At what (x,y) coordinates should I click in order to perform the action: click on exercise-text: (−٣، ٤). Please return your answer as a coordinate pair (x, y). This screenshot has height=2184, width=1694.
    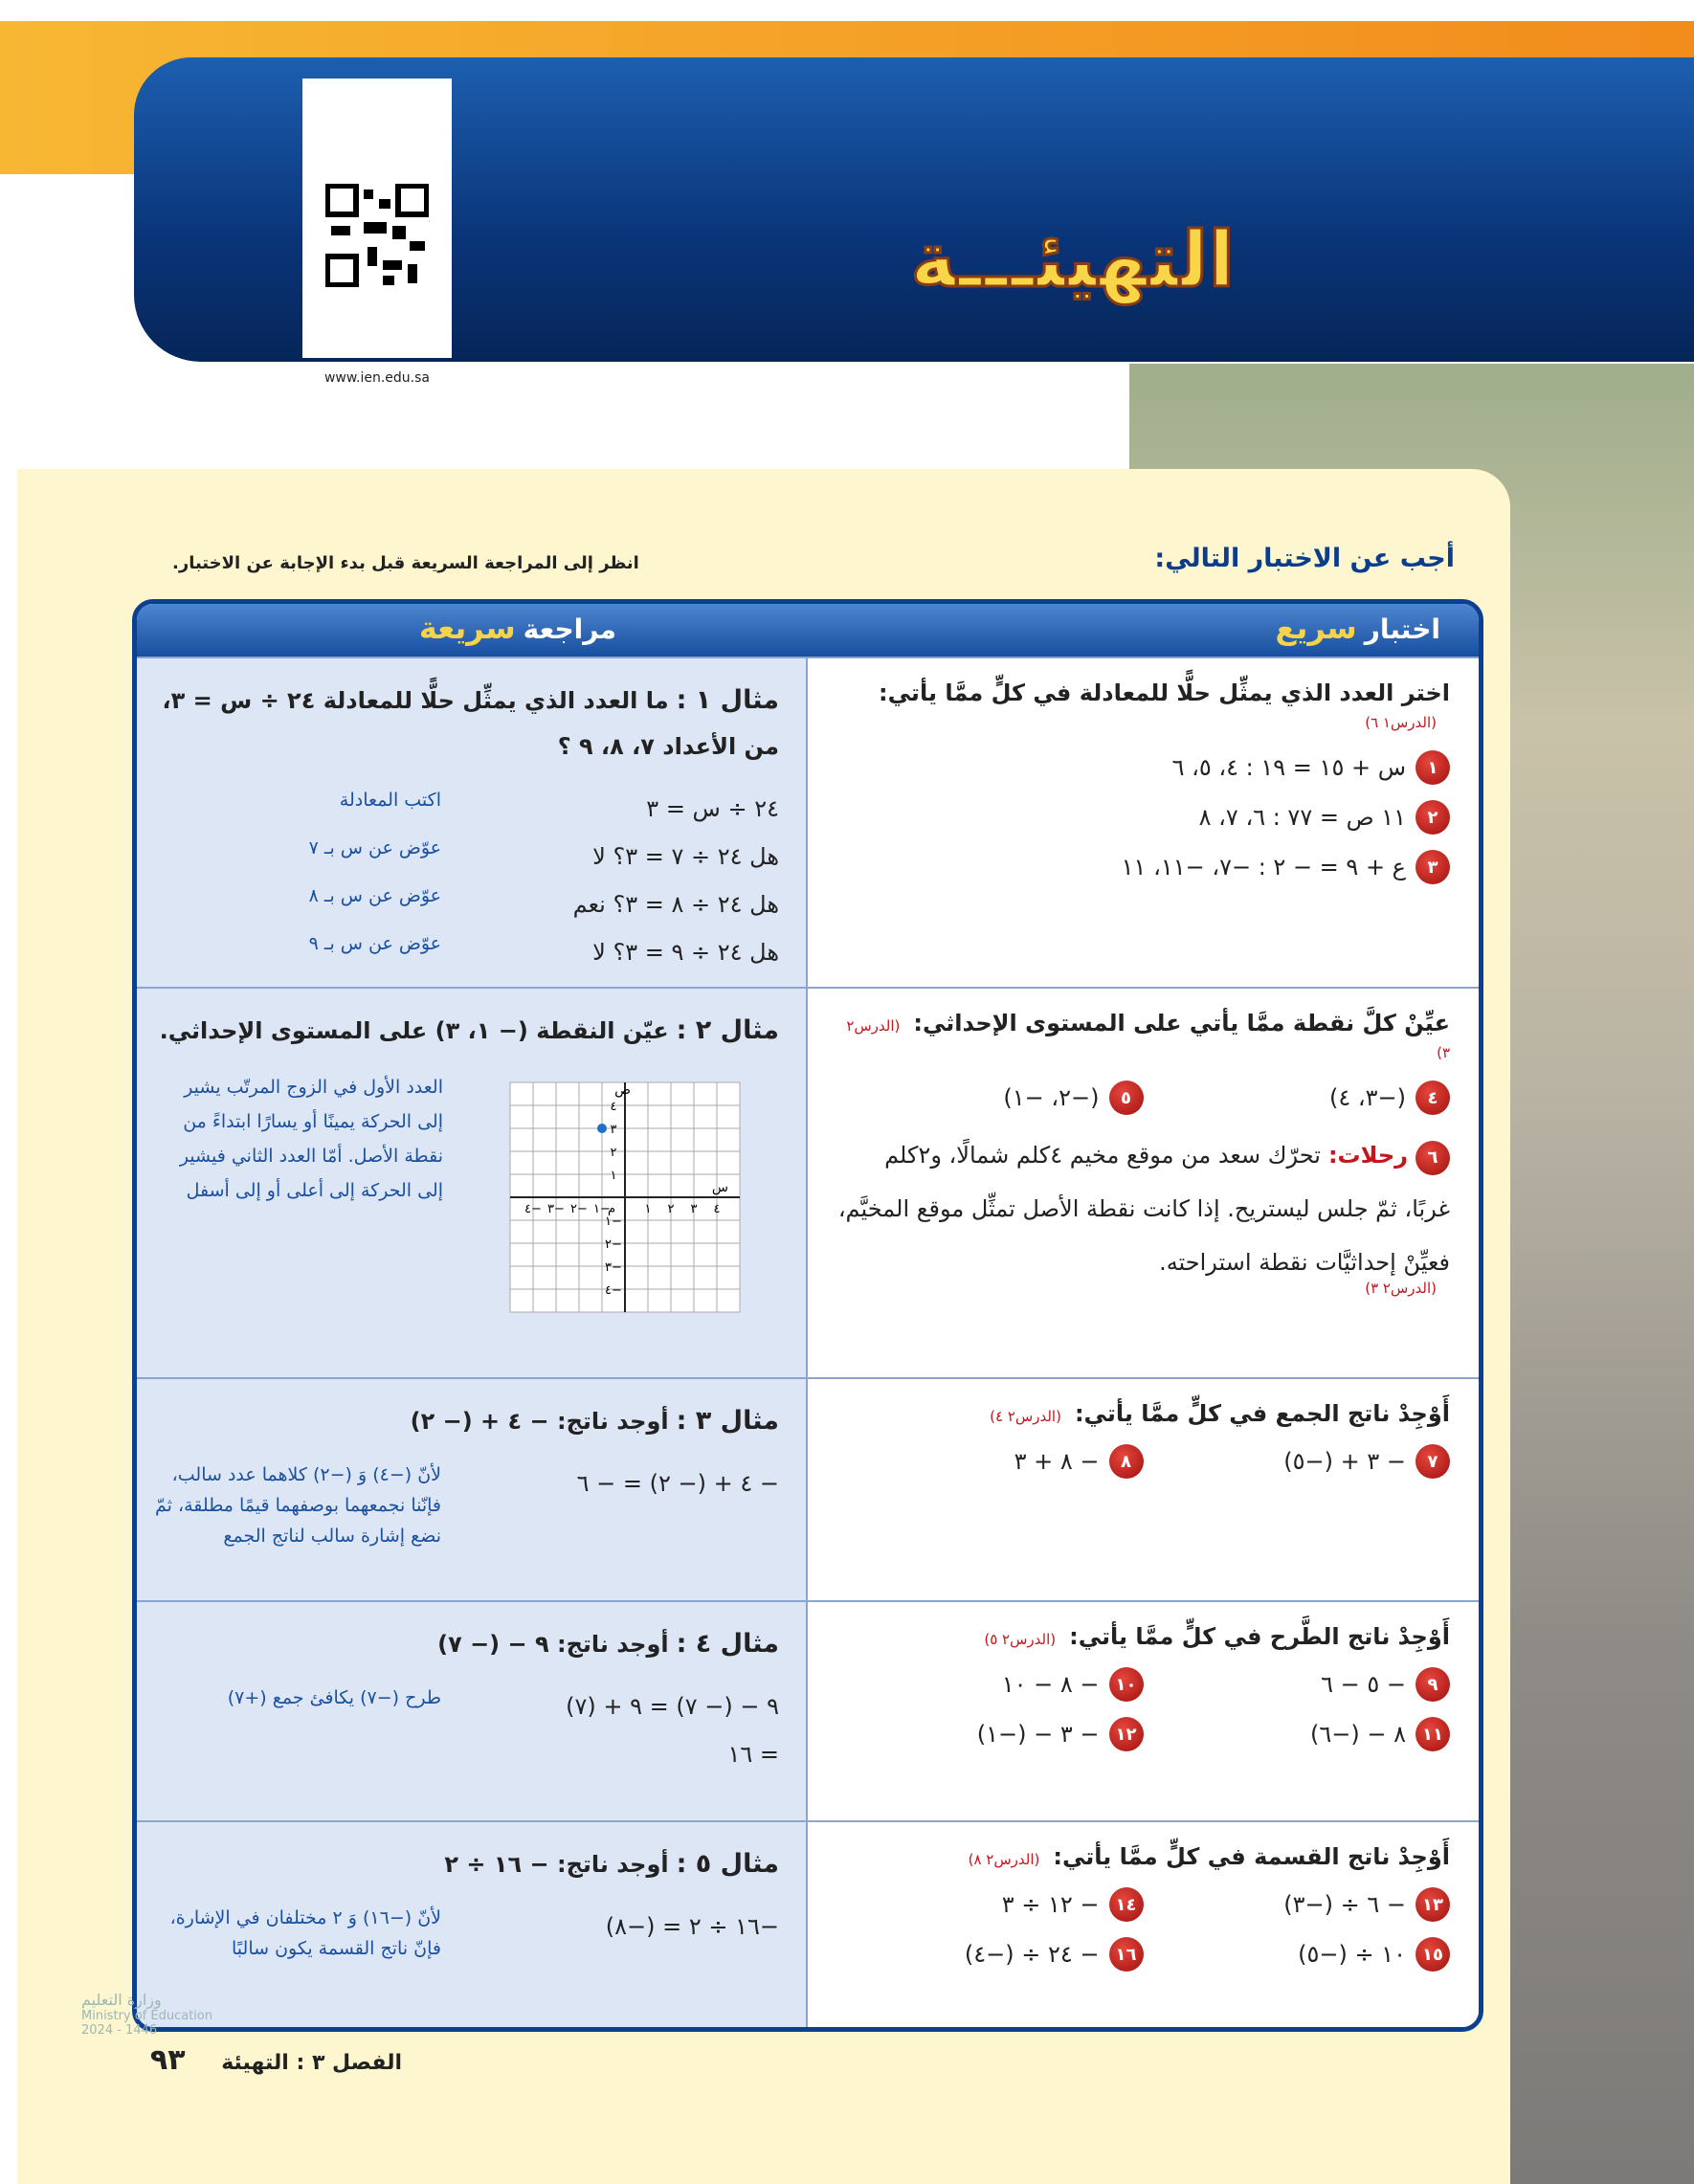
    Looking at the image, I should click on (1367, 1097).